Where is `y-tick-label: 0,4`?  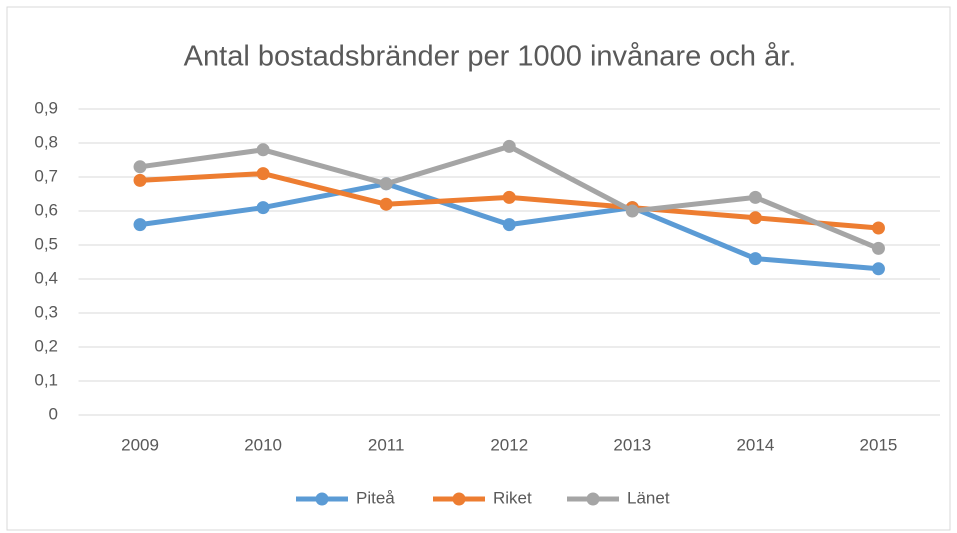
y-tick-label: 0,4 is located at coordinates (46, 277).